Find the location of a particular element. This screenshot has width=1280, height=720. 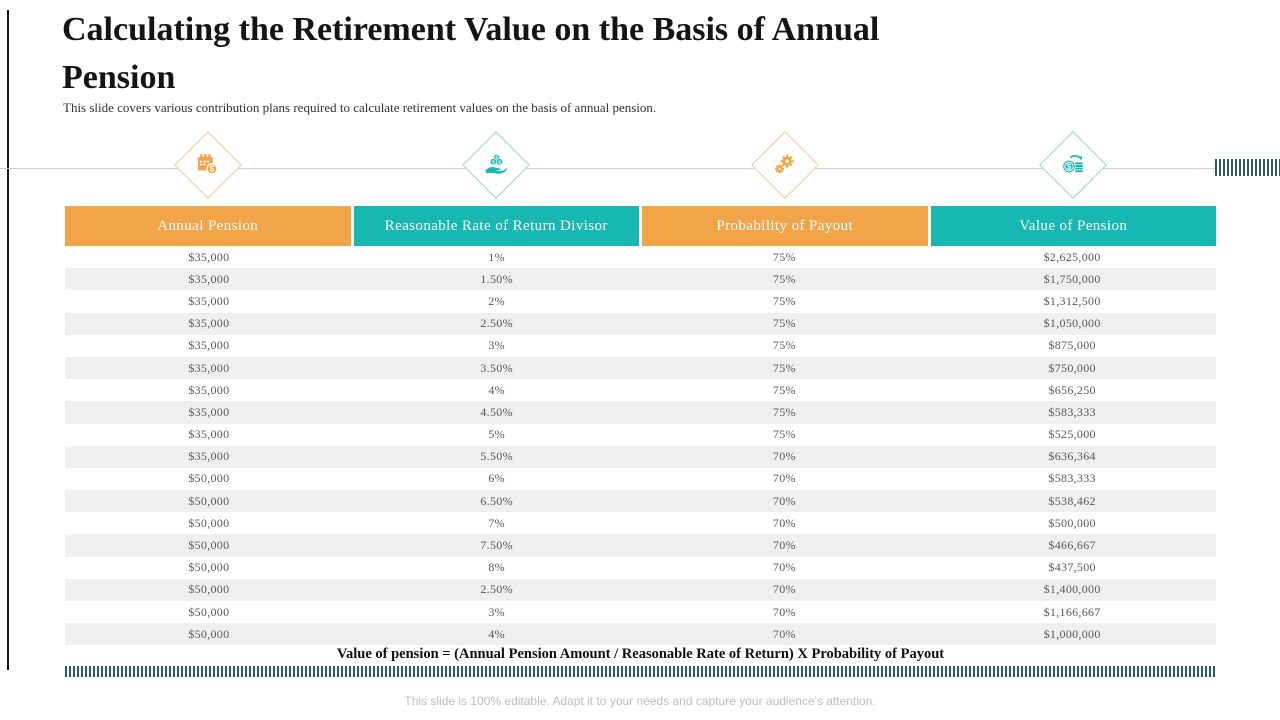

table-cell: $636,364 is located at coordinates (1072, 456).